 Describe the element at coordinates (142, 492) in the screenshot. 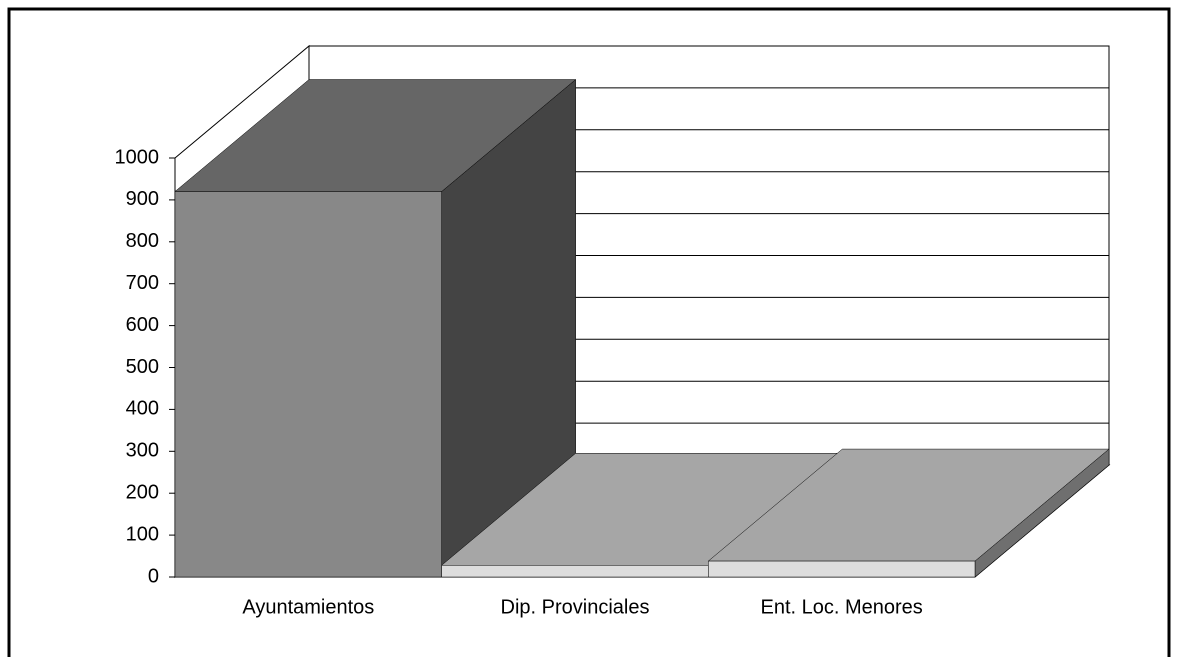

I see `y-tick-label: 200` at that location.